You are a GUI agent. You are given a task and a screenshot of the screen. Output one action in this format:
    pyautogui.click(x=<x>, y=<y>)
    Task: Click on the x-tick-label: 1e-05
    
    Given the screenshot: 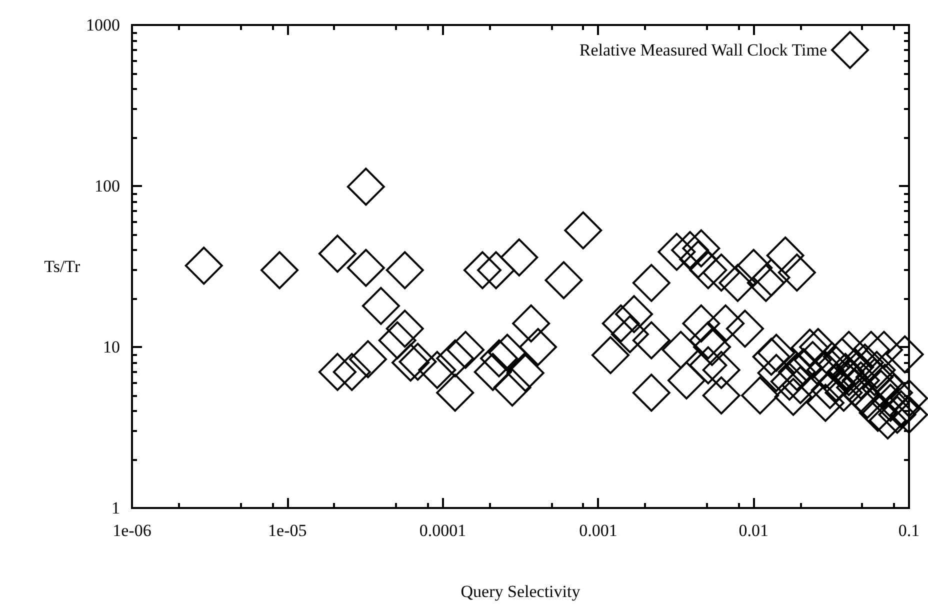 What is the action you would take?
    pyautogui.click(x=287, y=530)
    